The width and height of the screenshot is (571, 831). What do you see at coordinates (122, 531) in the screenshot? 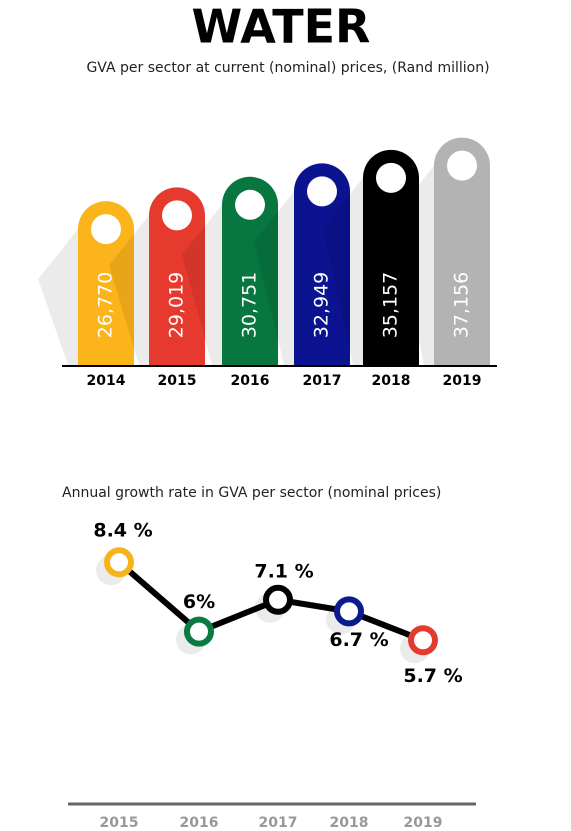
I see `value-label: 8.4 %` at bounding box center [122, 531].